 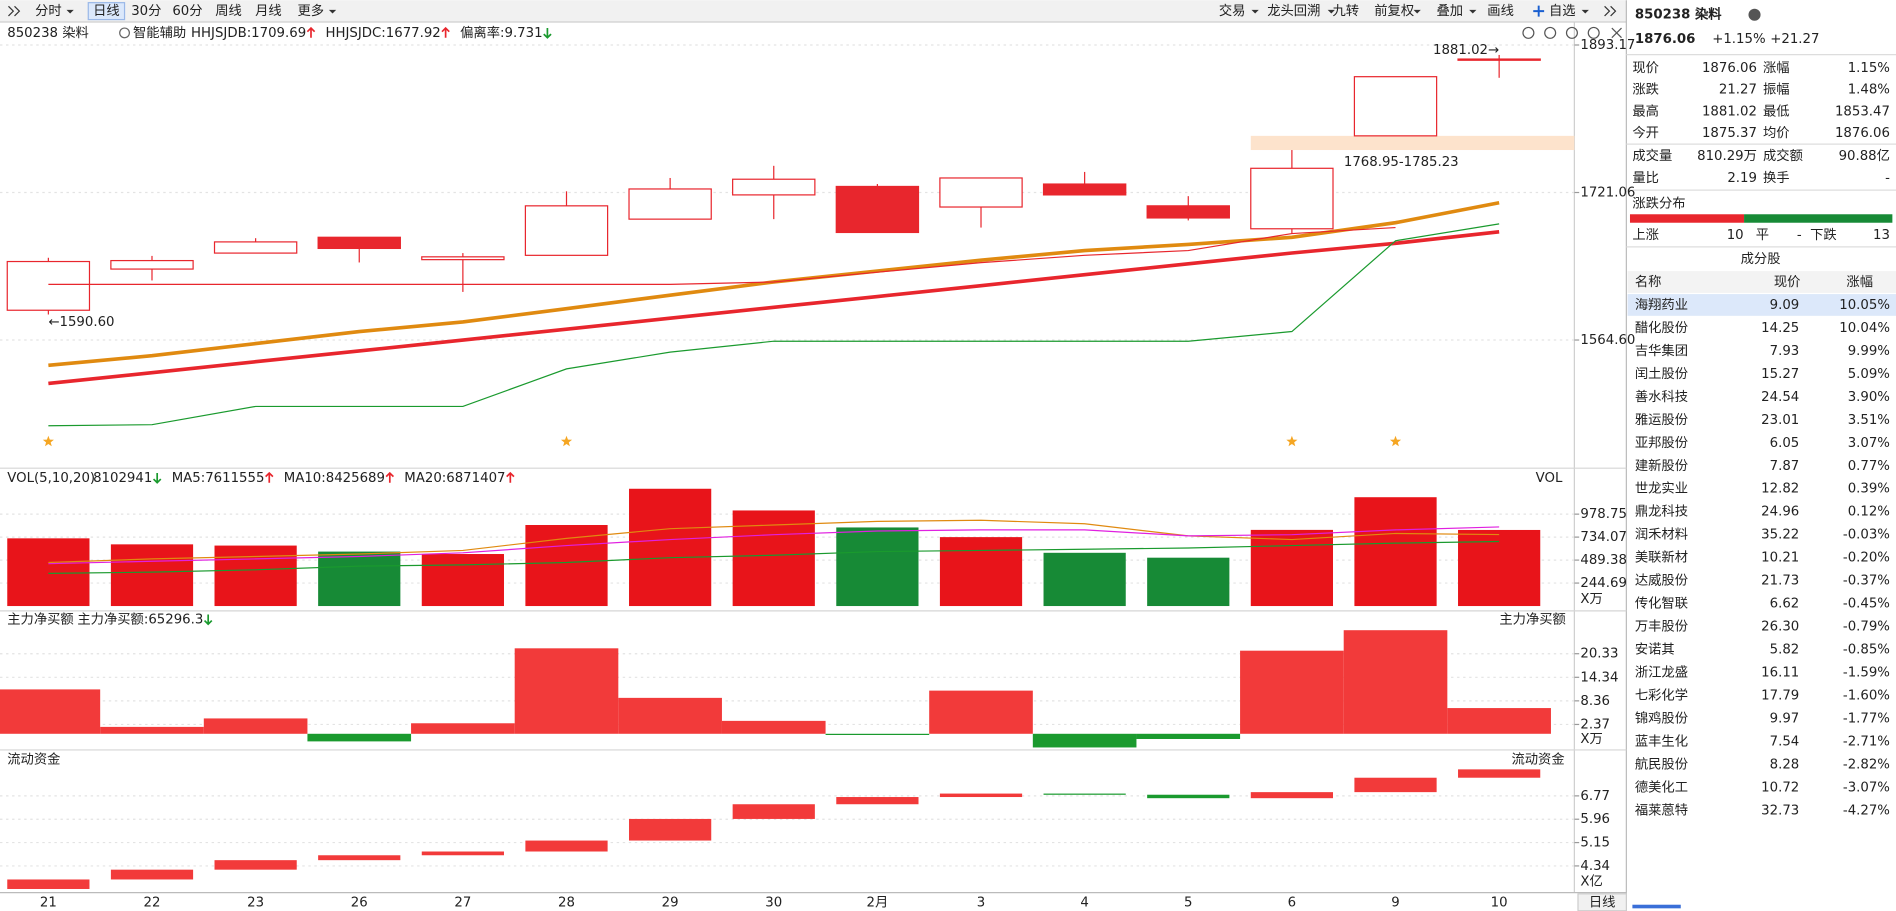 What do you see at coordinates (1869, 420) in the screenshot?
I see `stock-change: 3.51%` at bounding box center [1869, 420].